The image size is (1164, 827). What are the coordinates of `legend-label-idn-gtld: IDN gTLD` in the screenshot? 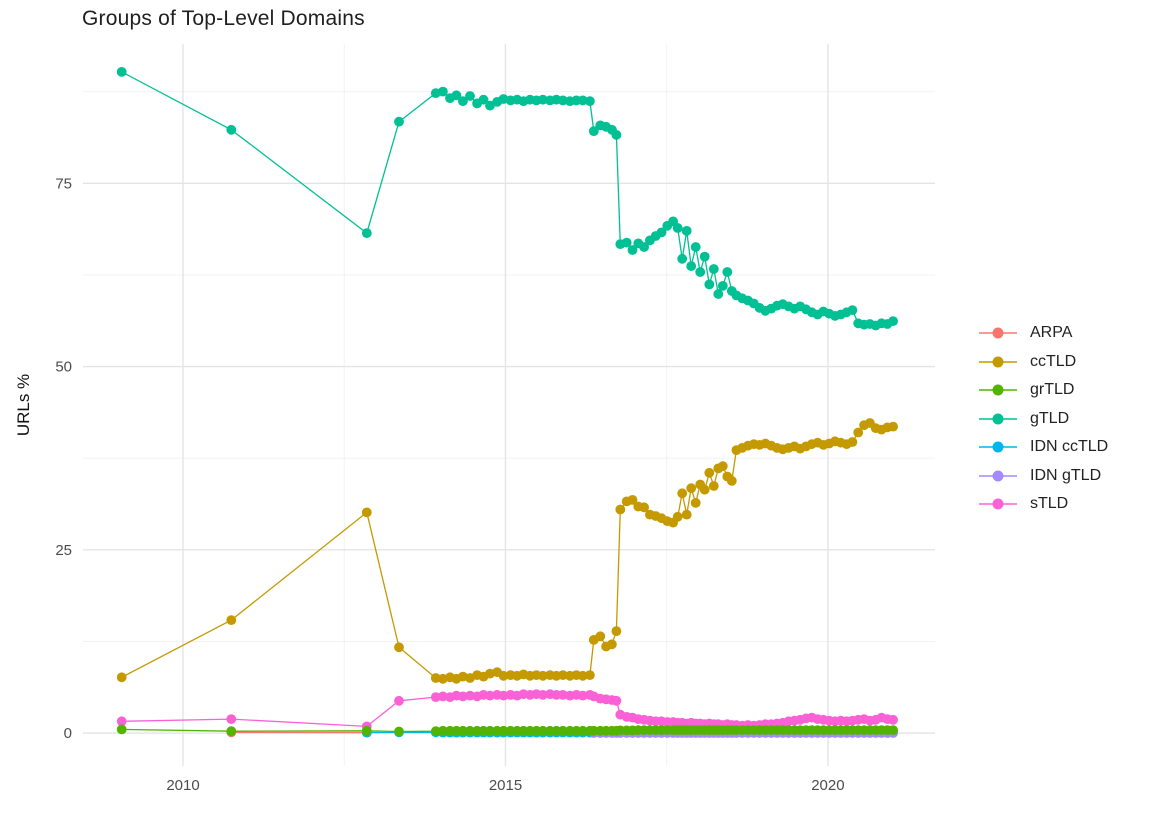 It's located at (1066, 475).